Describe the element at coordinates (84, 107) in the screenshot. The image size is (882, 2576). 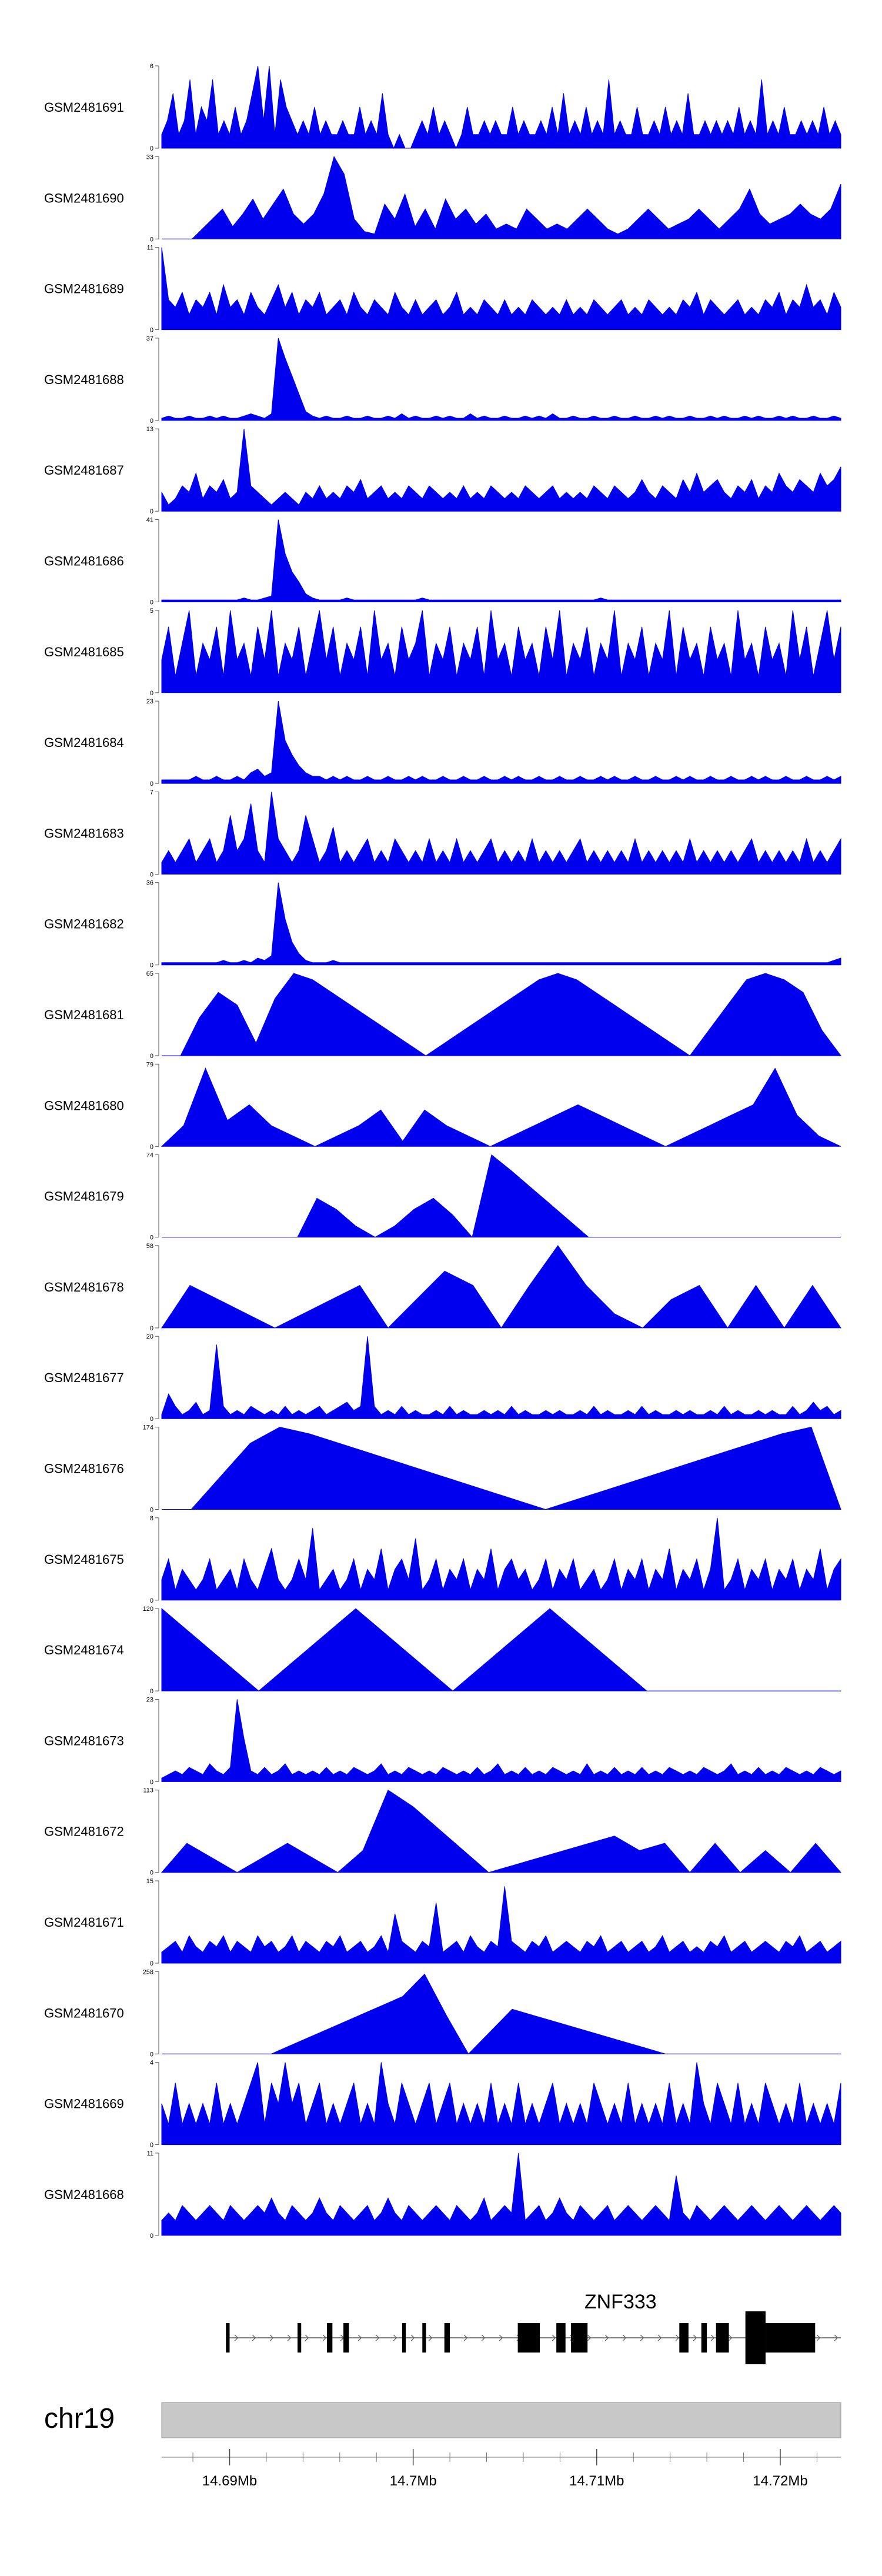
I see `track-label: GSM2481691` at that location.